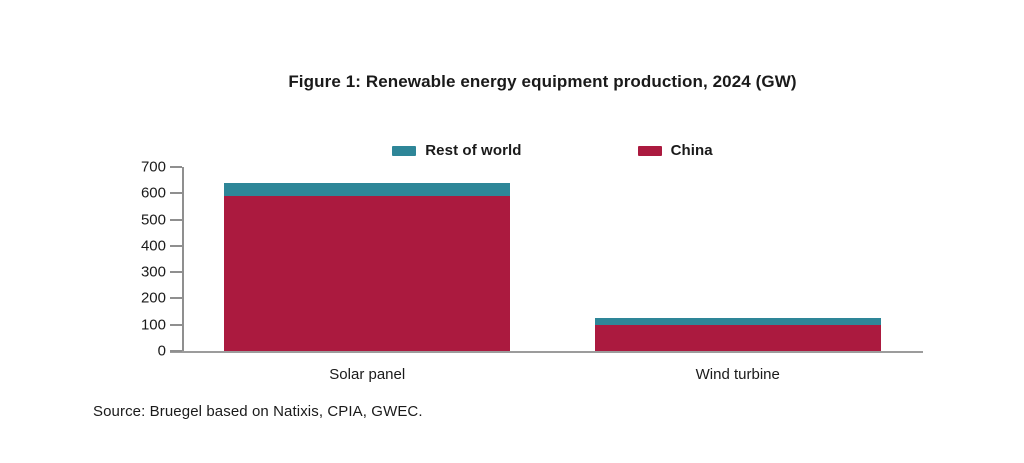 The image size is (1024, 463). What do you see at coordinates (153, 325) in the screenshot?
I see `y-tick-label: 100` at bounding box center [153, 325].